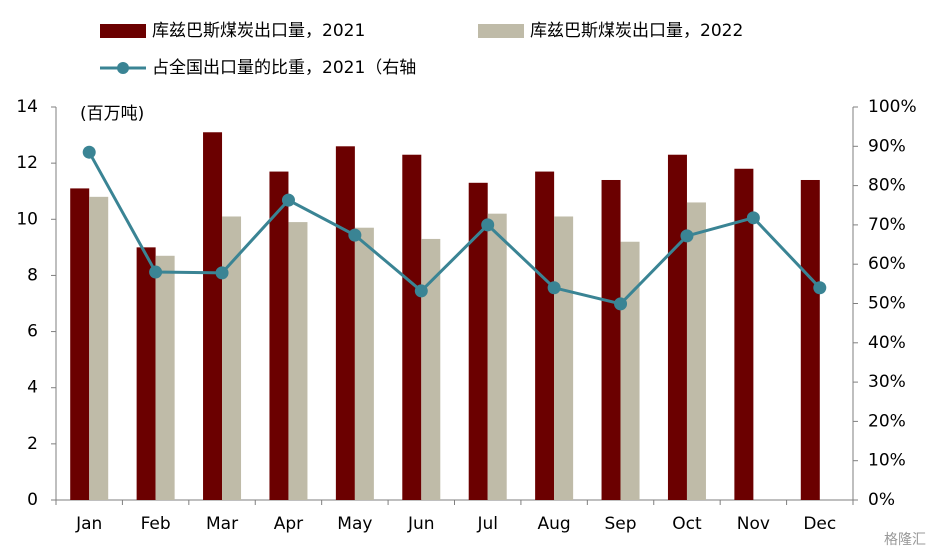 Image resolution: width=937 pixels, height=557 pixels. Describe the element at coordinates (32, 275) in the screenshot. I see `y-tick-label: 8` at that location.